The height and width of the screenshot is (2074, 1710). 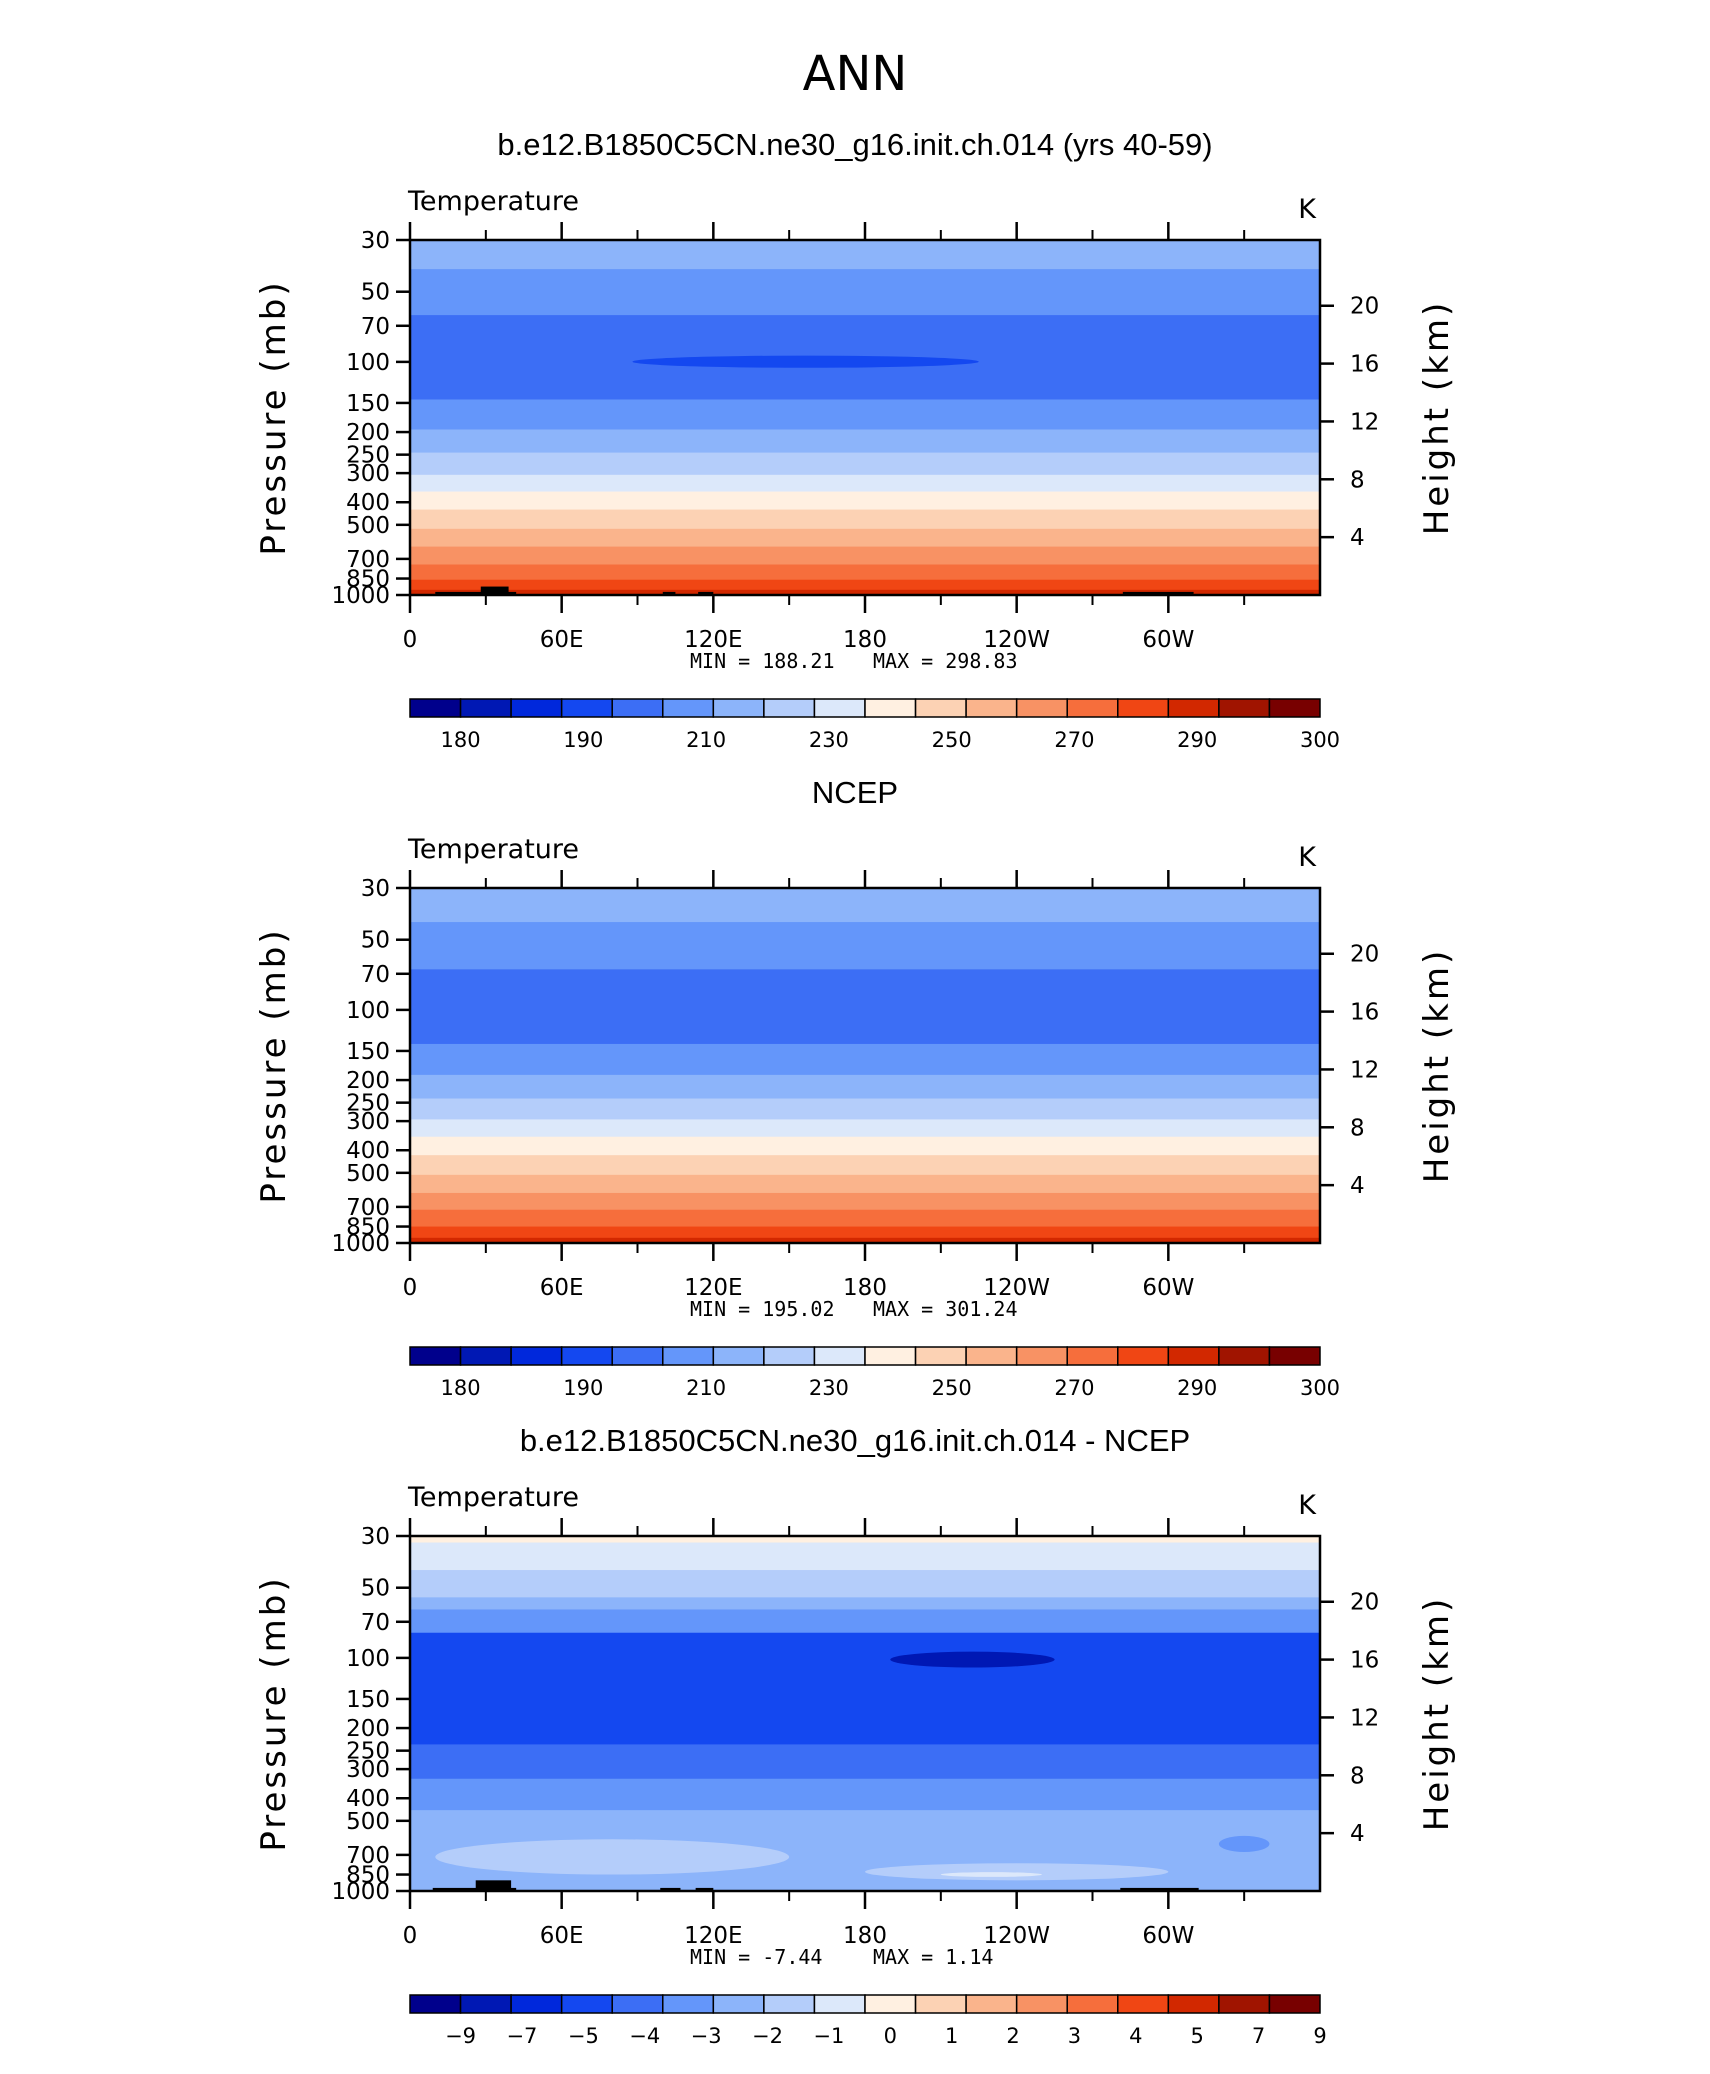 What do you see at coordinates (1307, 1505) in the screenshot?
I see `units-label: K` at bounding box center [1307, 1505].